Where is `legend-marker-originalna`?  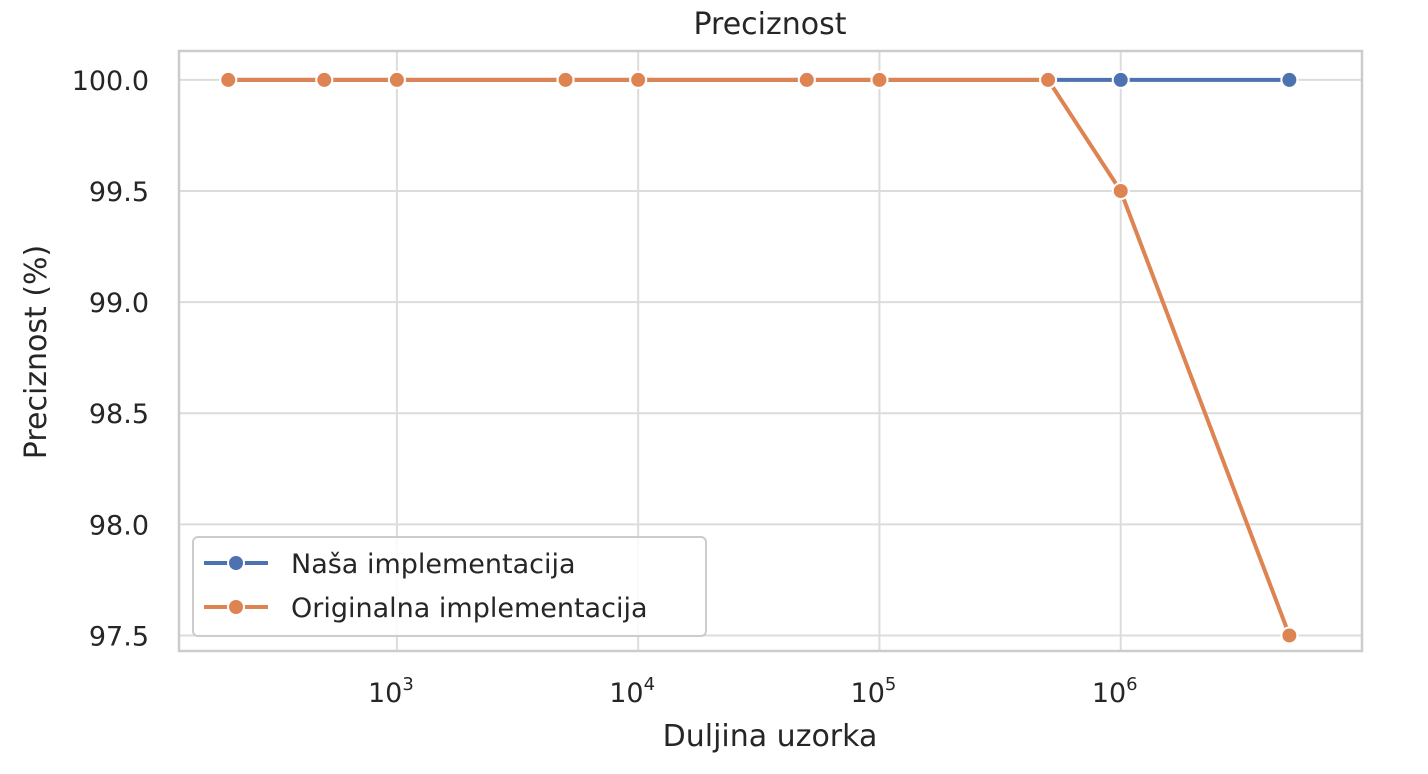
legend-marker-originalna is located at coordinates (236, 607).